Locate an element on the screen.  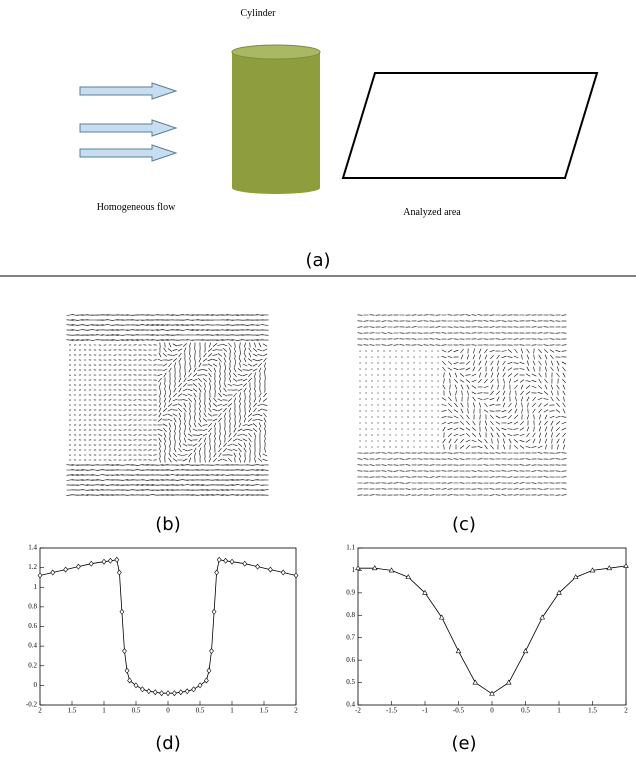
y-tick-label: 1.1 is located at coordinates (350, 548).